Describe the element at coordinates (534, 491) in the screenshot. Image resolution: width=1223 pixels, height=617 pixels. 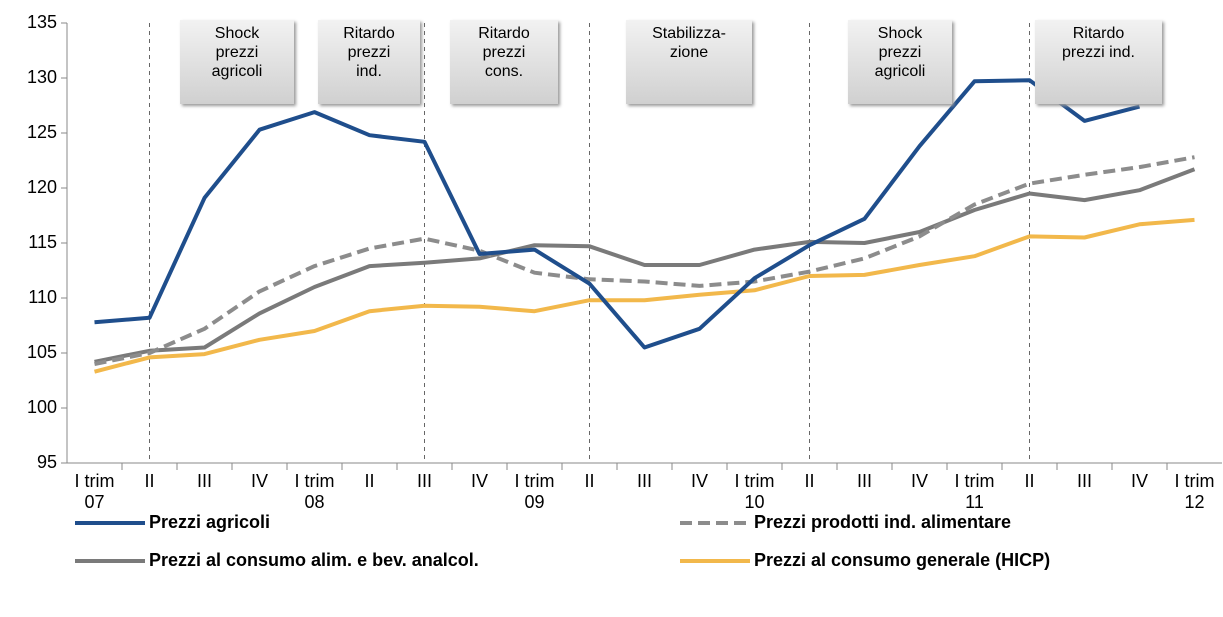
I see `x-tick-label: I trim 09` at that location.